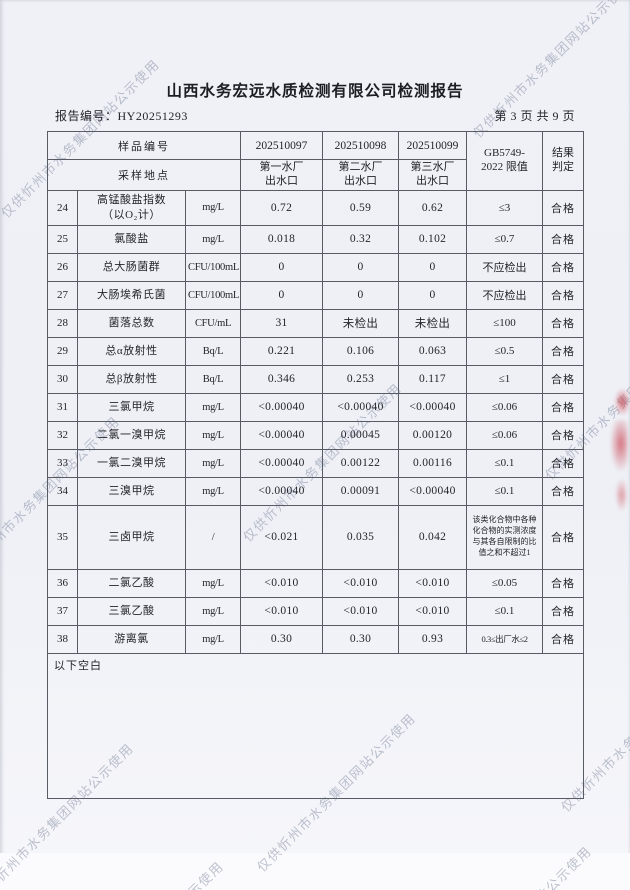 The image size is (630, 890). I want to click on sample1-value-cell: 0.018, so click(281, 239).